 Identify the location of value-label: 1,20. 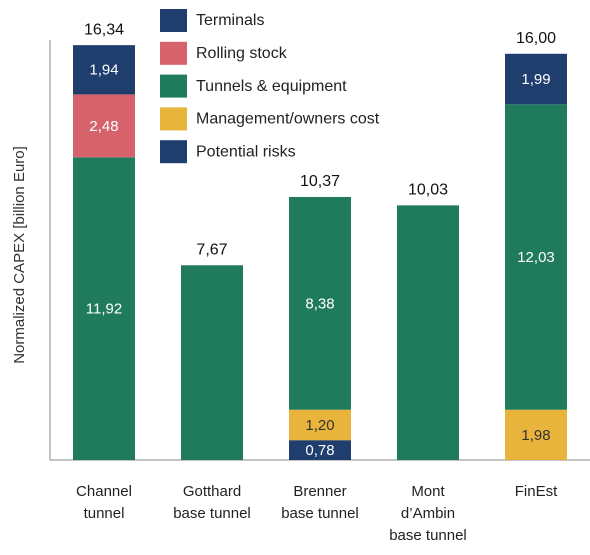
(319, 425).